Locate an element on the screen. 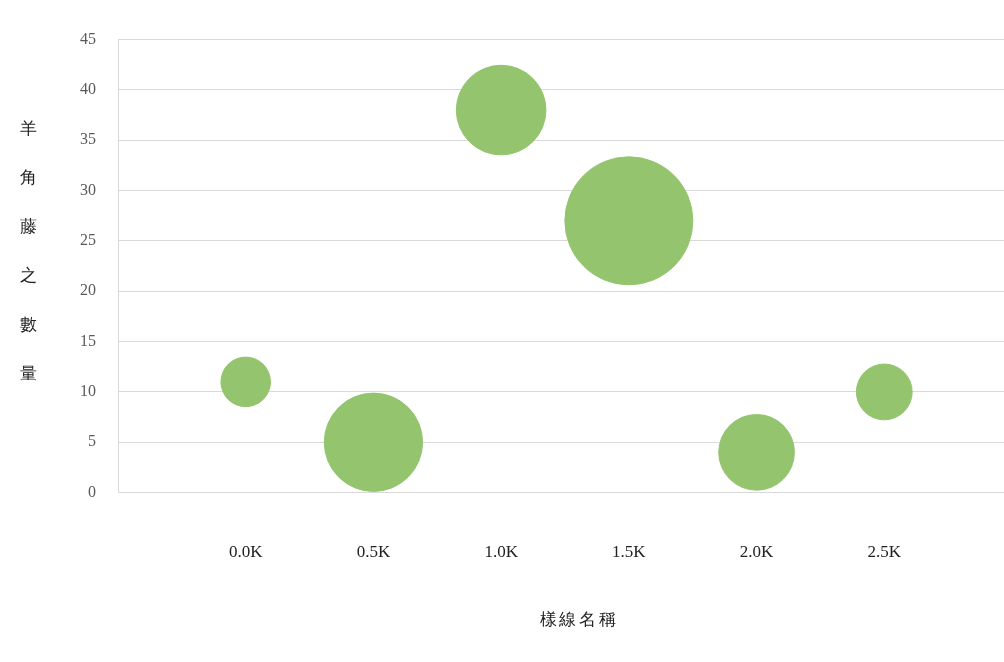 This screenshot has height=662, width=1004. y-tick-label: 0 is located at coordinates (92, 491).